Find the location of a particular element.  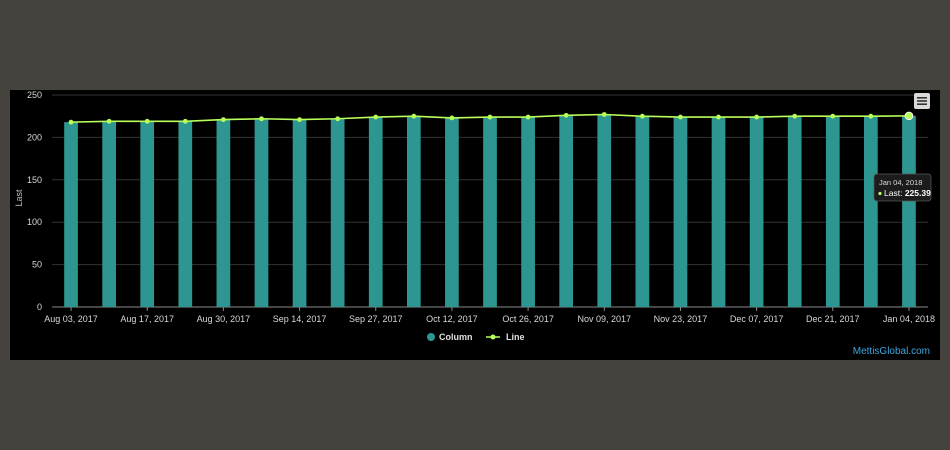

x-tick-label-9: Dec 07, 2017 is located at coordinates (757, 319).